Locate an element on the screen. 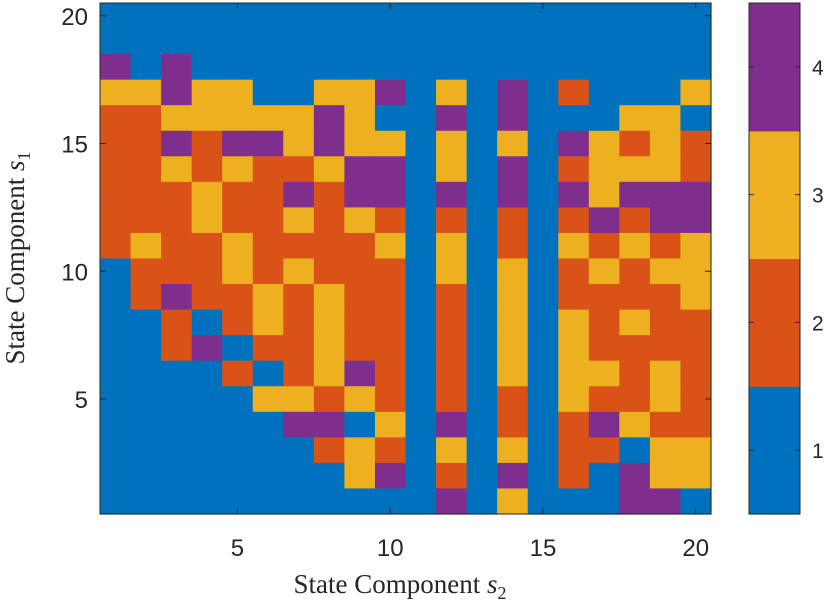 Image resolution: width=830 pixels, height=607 pixels. colorbar-tick-label: 2 is located at coordinates (818, 323).